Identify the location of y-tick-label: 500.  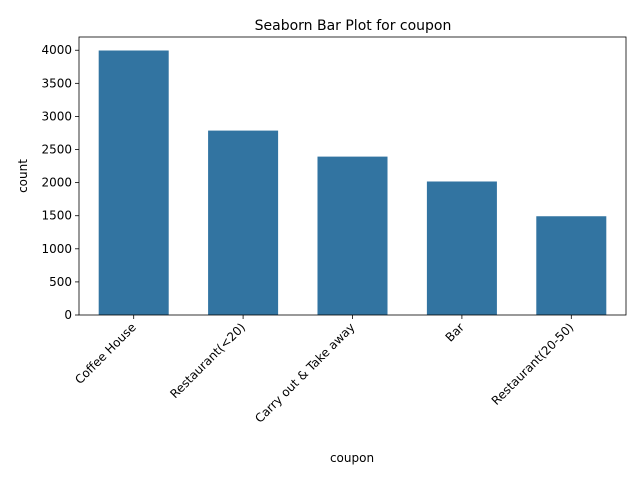
(60, 282).